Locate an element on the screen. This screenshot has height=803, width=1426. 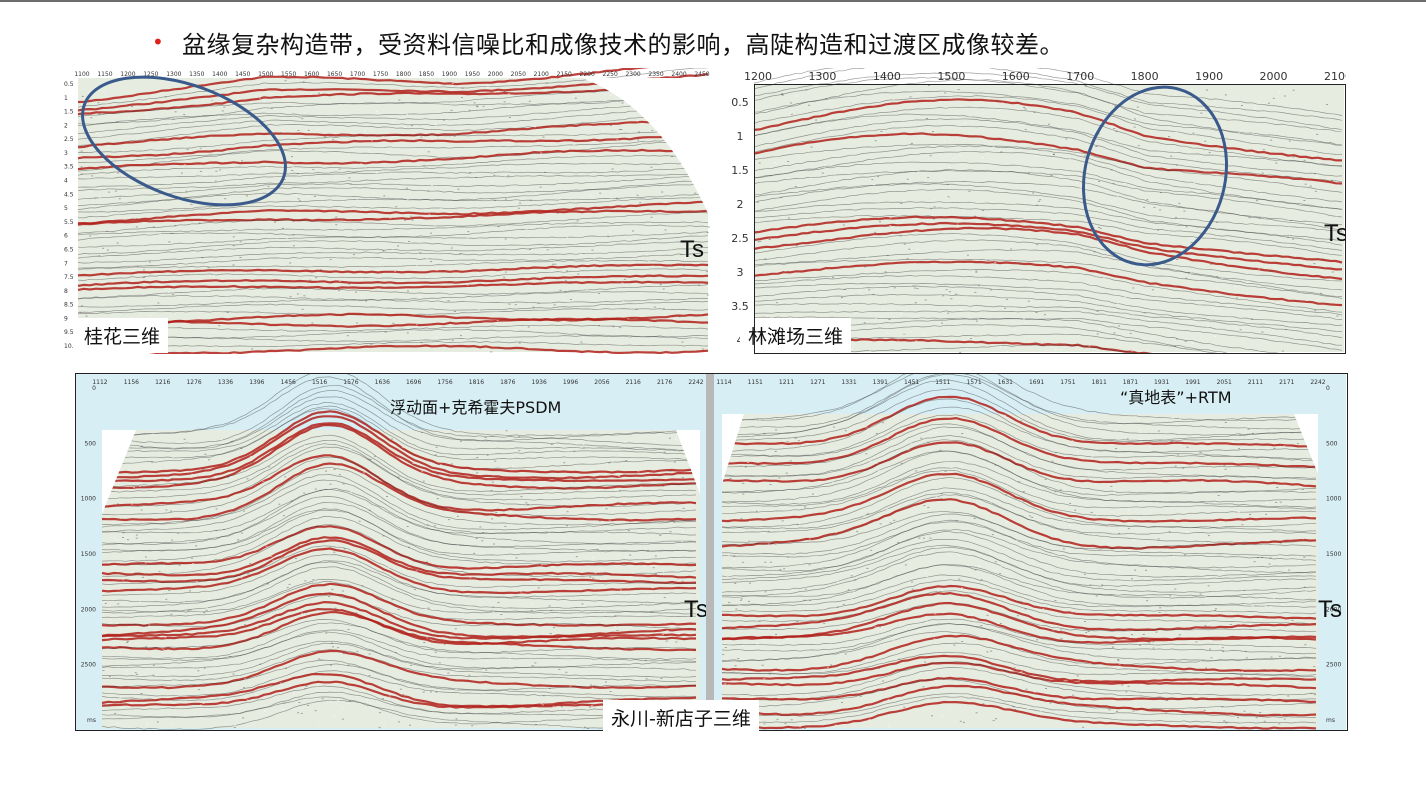
x-tick-label: 1400 is located at coordinates (219, 74).